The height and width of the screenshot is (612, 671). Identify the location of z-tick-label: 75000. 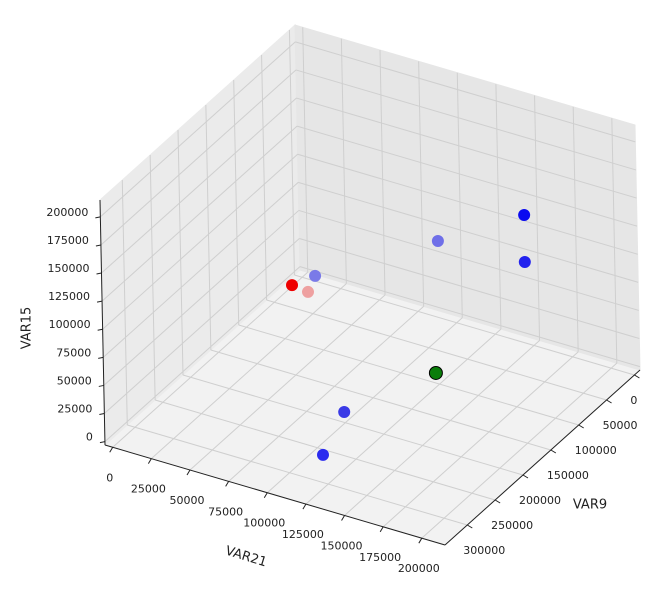
(73, 352).